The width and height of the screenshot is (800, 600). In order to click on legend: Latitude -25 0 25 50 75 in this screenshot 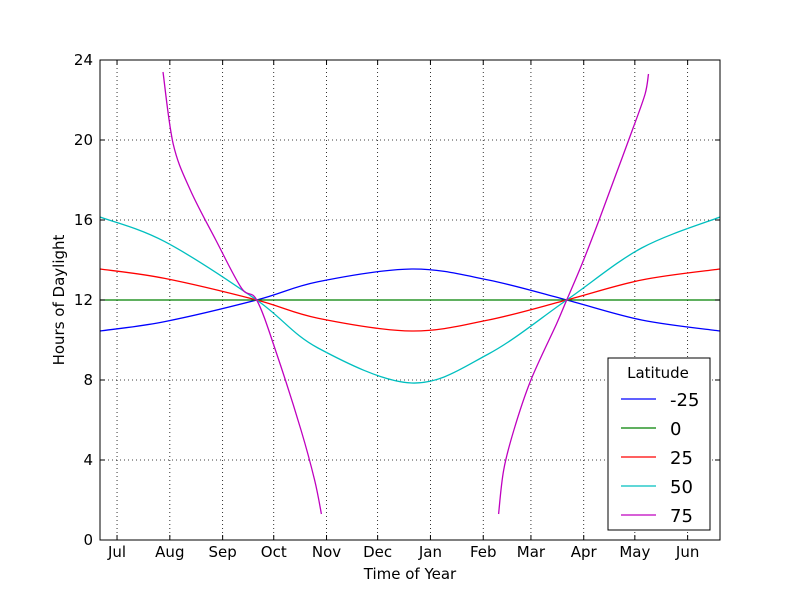, I will do `click(659, 444)`.